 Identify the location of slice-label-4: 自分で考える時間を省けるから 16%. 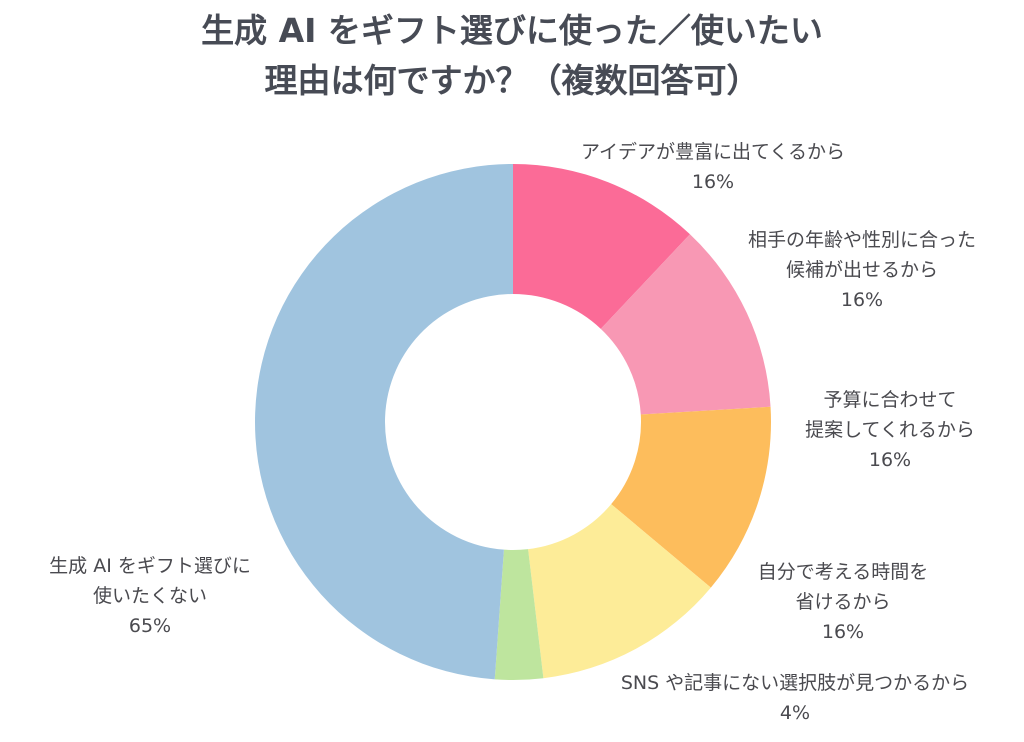
(843, 602).